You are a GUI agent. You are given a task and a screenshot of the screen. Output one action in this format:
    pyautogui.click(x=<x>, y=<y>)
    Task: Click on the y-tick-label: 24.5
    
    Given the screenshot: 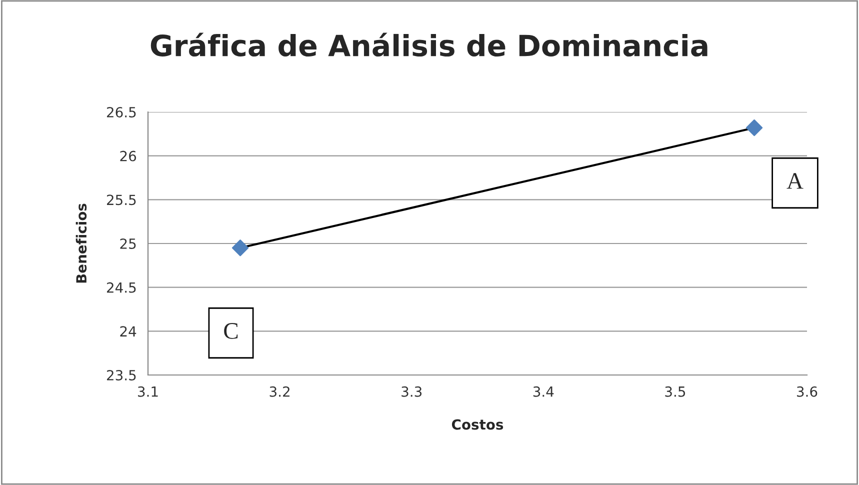 What is the action you would take?
    pyautogui.click(x=121, y=287)
    